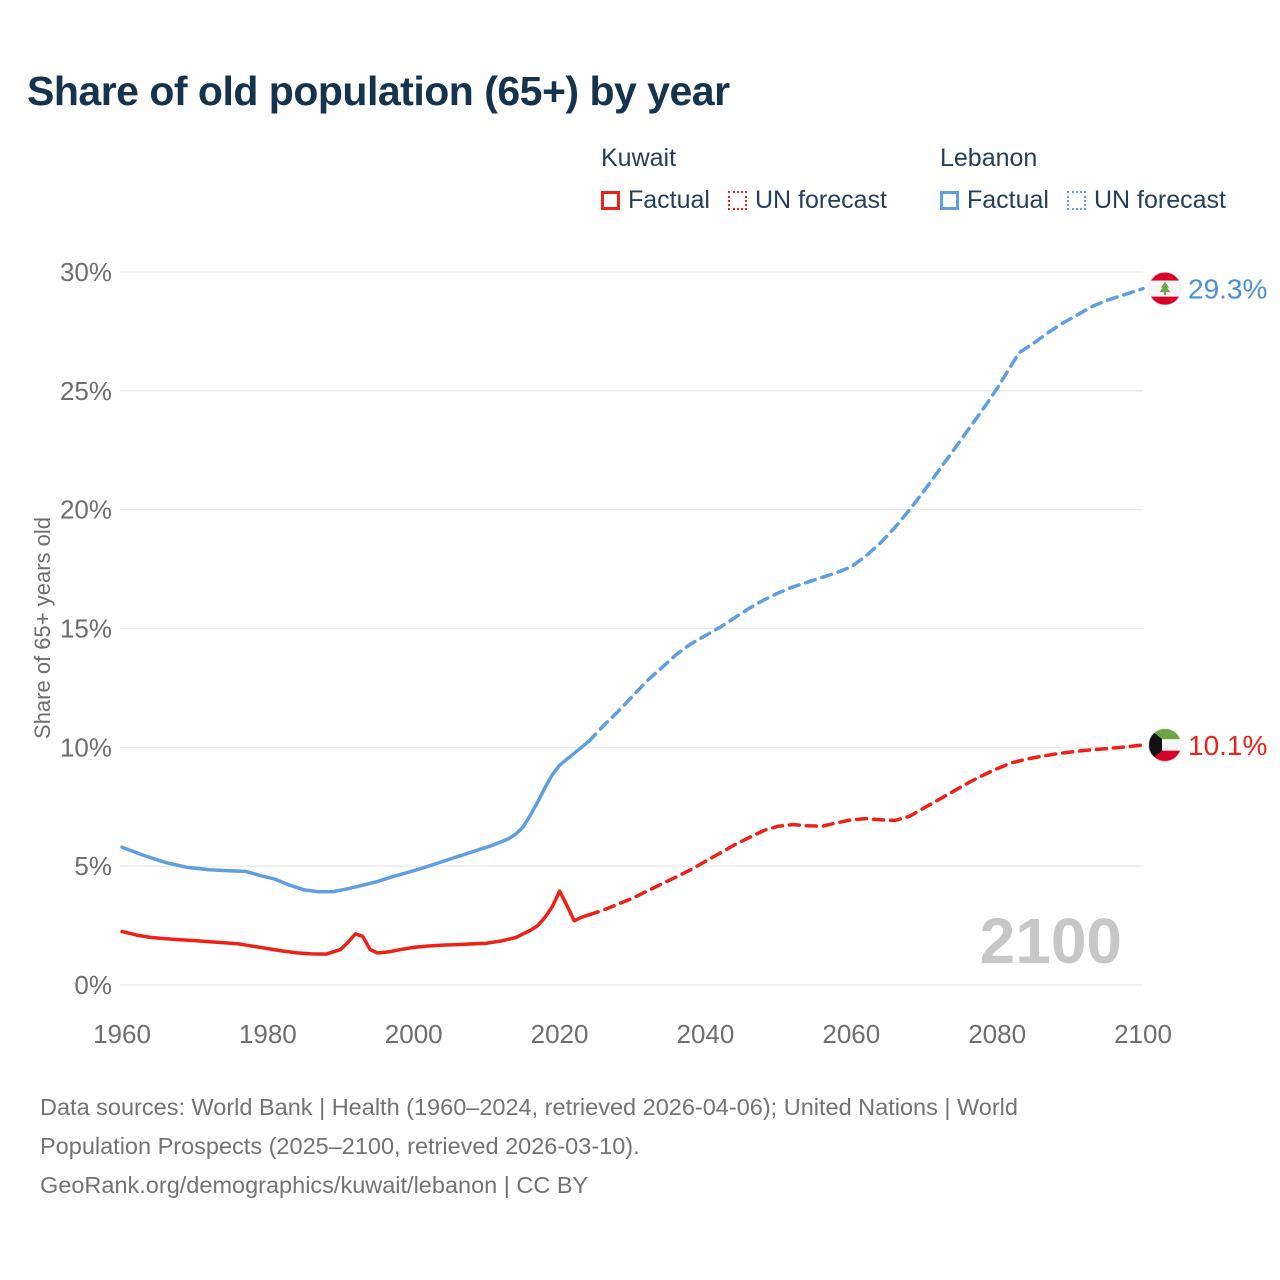  What do you see at coordinates (1227, 745) in the screenshot?
I see `end-value-label: 10.1%` at bounding box center [1227, 745].